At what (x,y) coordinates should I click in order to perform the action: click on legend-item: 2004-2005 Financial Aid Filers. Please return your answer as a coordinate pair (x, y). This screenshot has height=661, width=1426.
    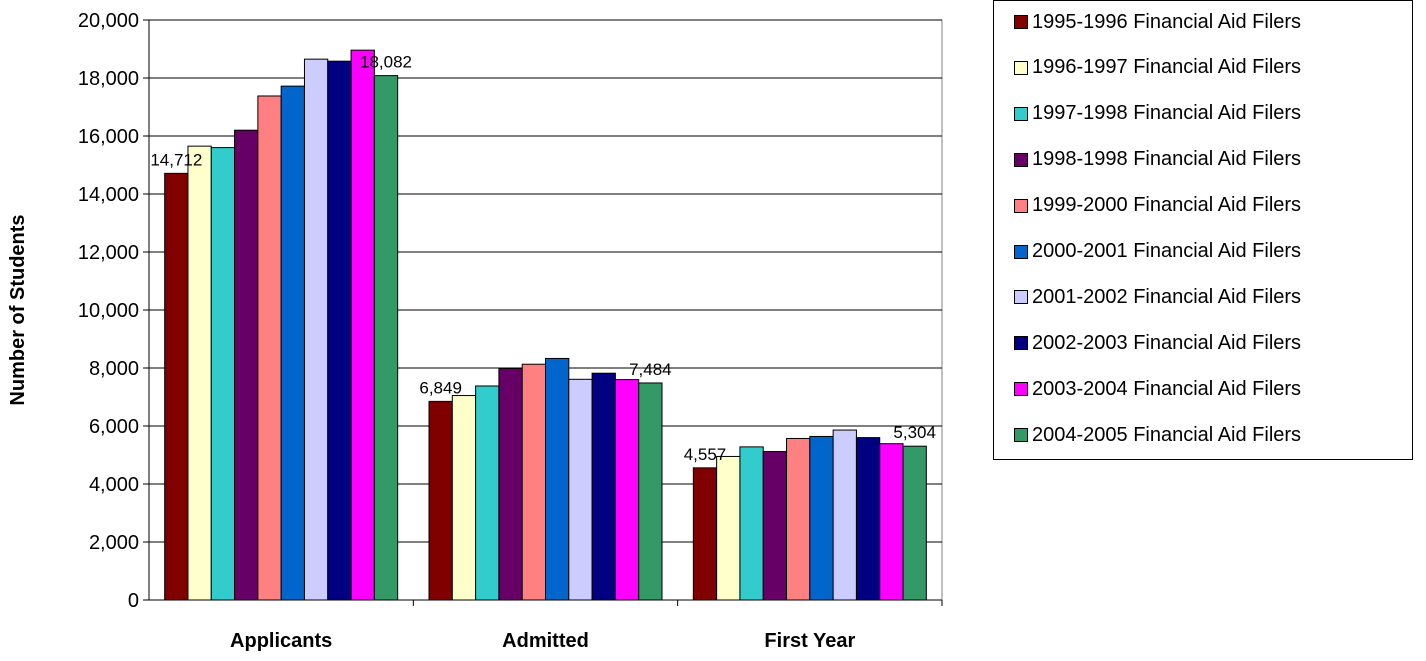
    Looking at the image, I should click on (1157, 435).